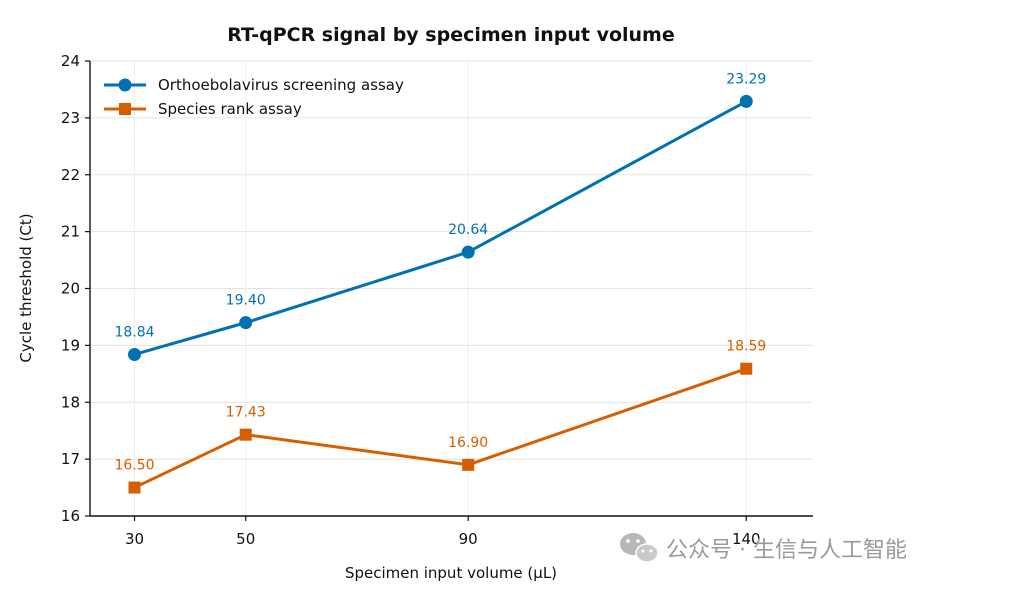  What do you see at coordinates (450, 35) in the screenshot?
I see `chart-title: RT-qPCR signal by specimen input volume` at bounding box center [450, 35].